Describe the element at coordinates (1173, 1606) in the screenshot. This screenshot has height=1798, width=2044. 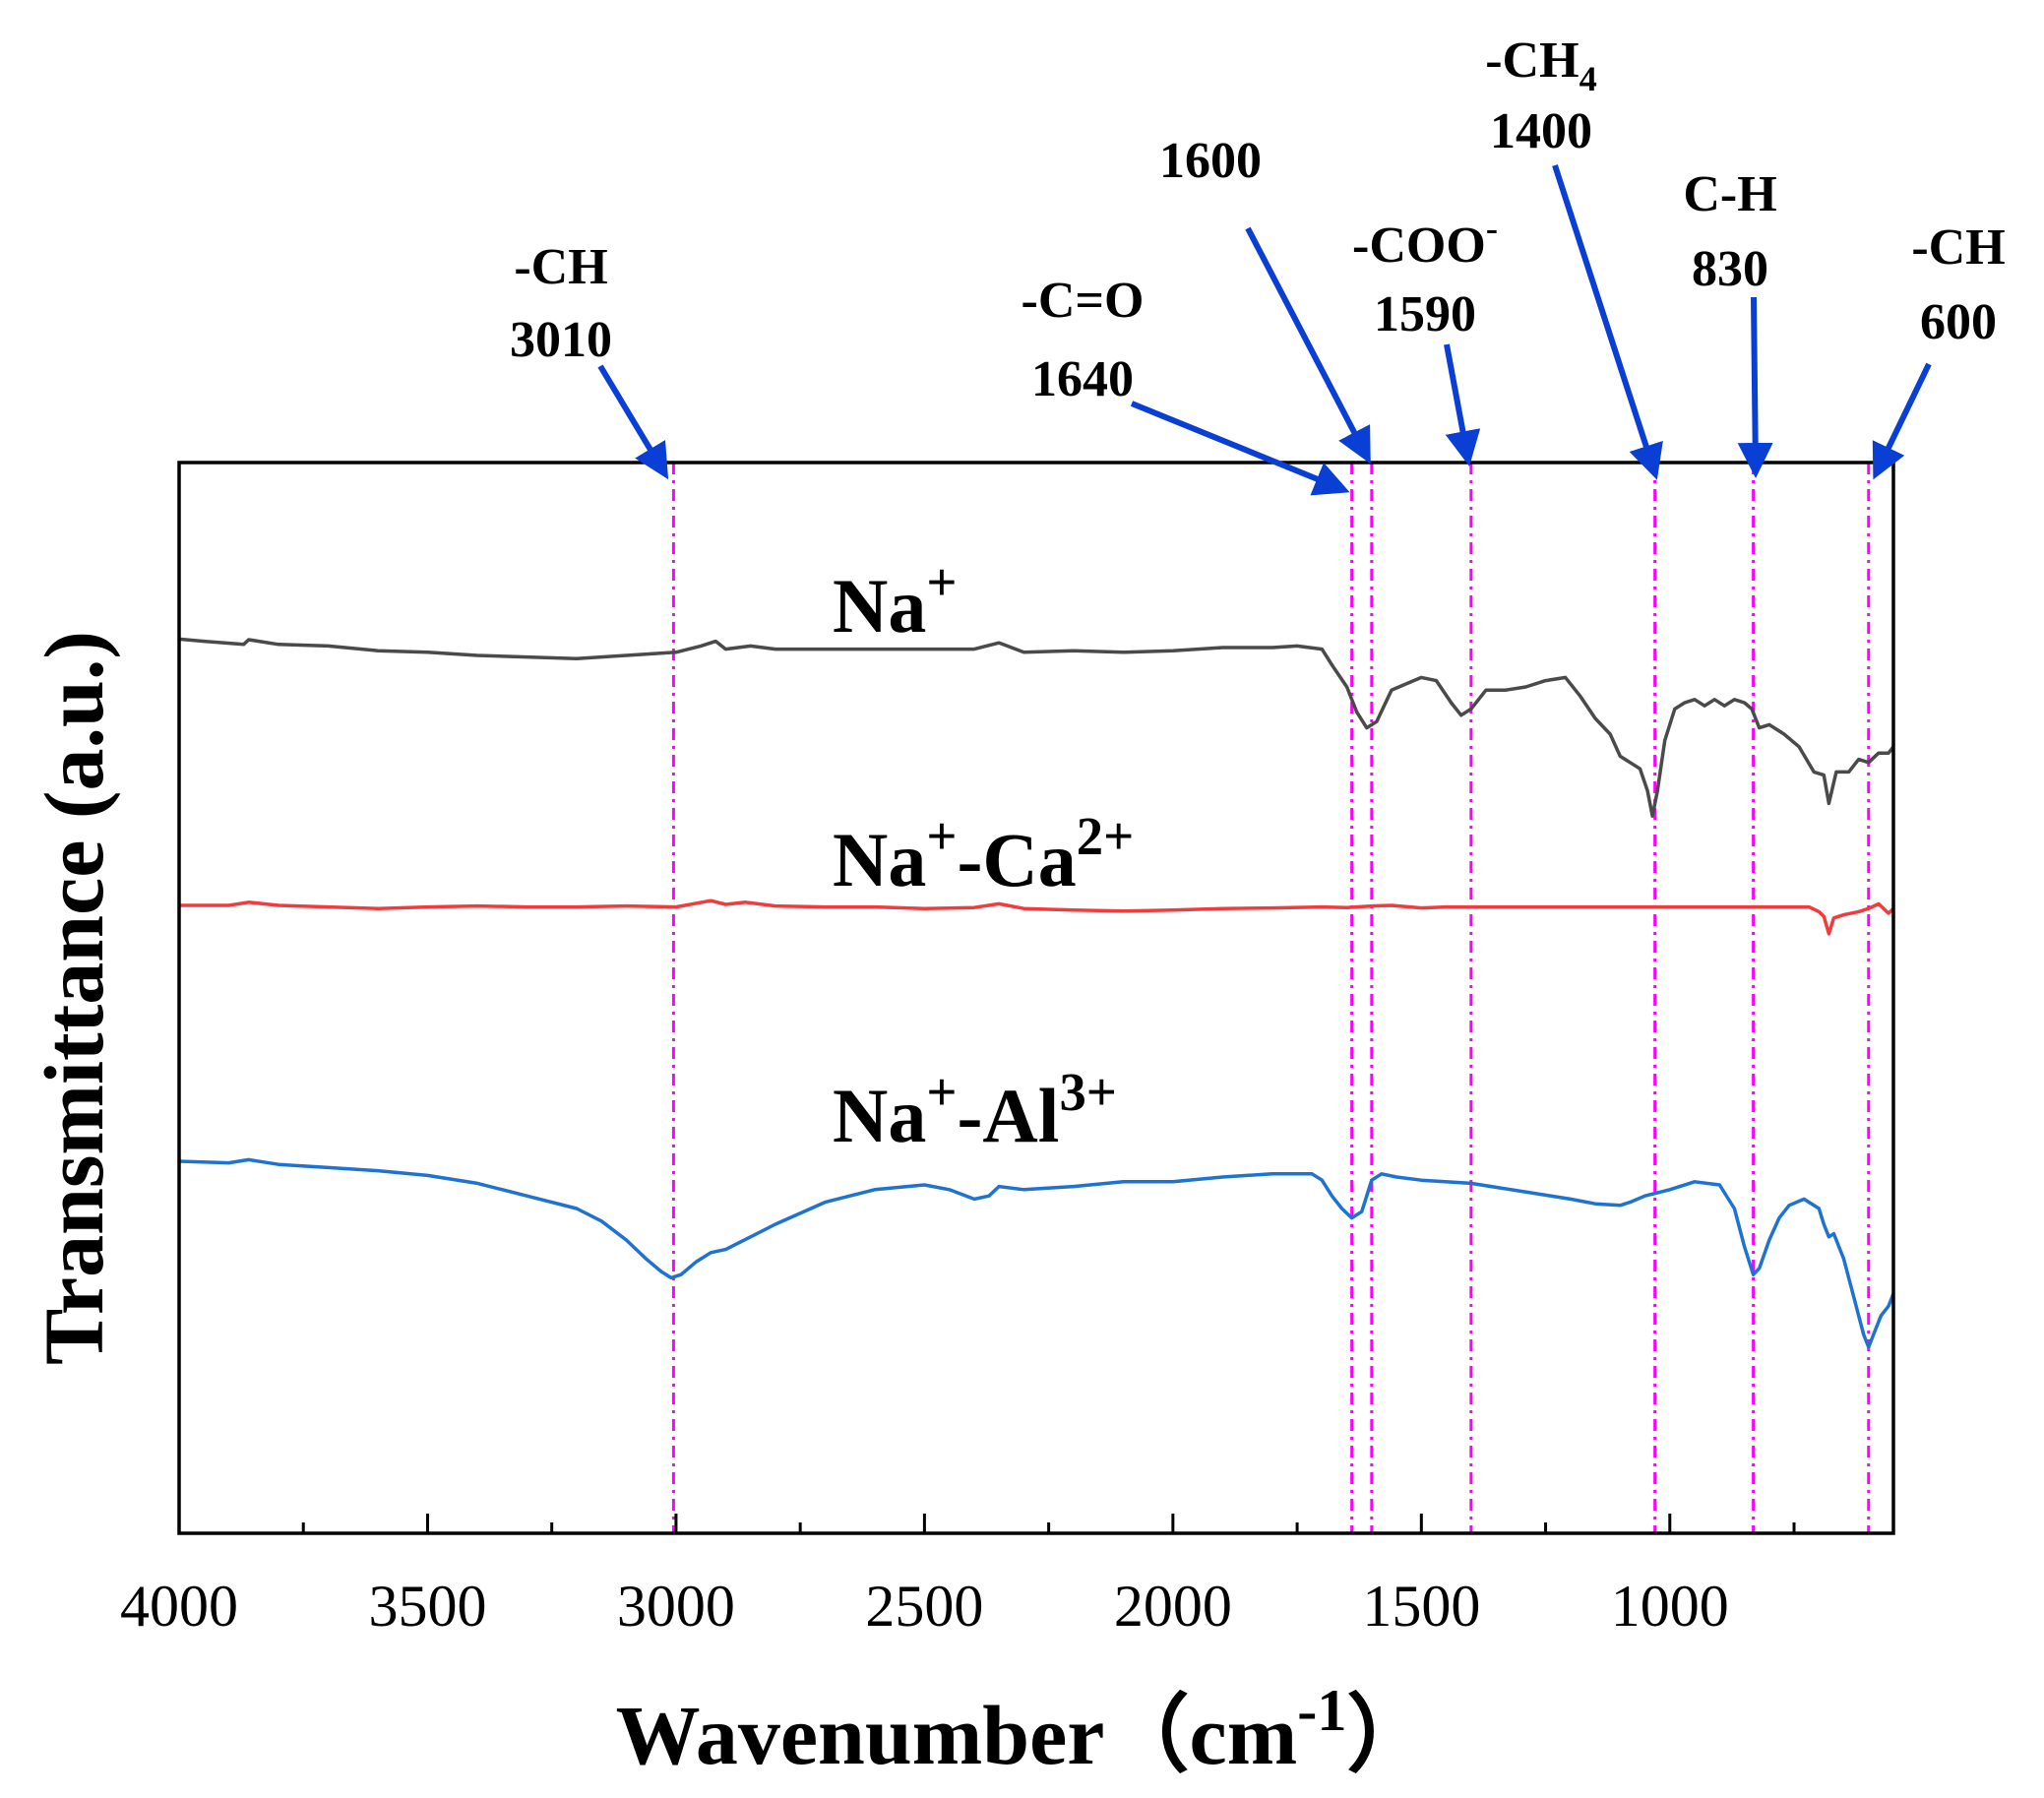
I see `x-tick-label: 2000` at that location.